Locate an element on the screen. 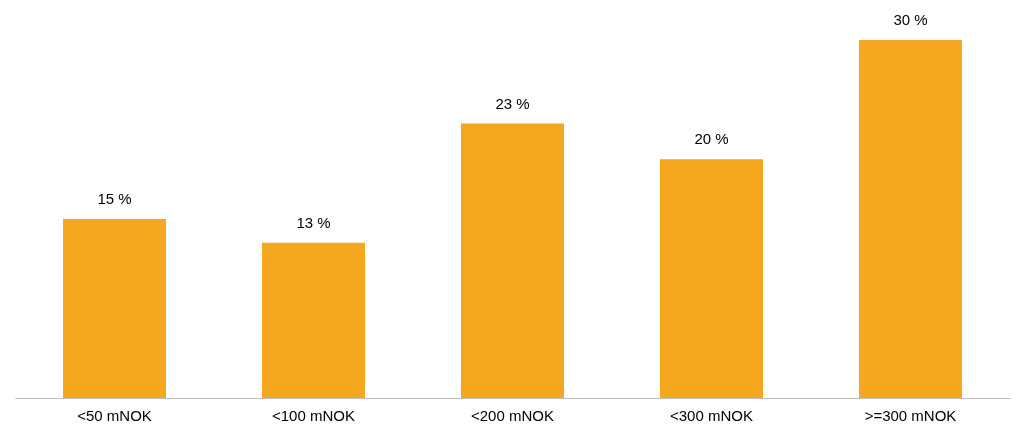 This screenshot has height=432, width=1025. data-label: 23 % is located at coordinates (512, 103).